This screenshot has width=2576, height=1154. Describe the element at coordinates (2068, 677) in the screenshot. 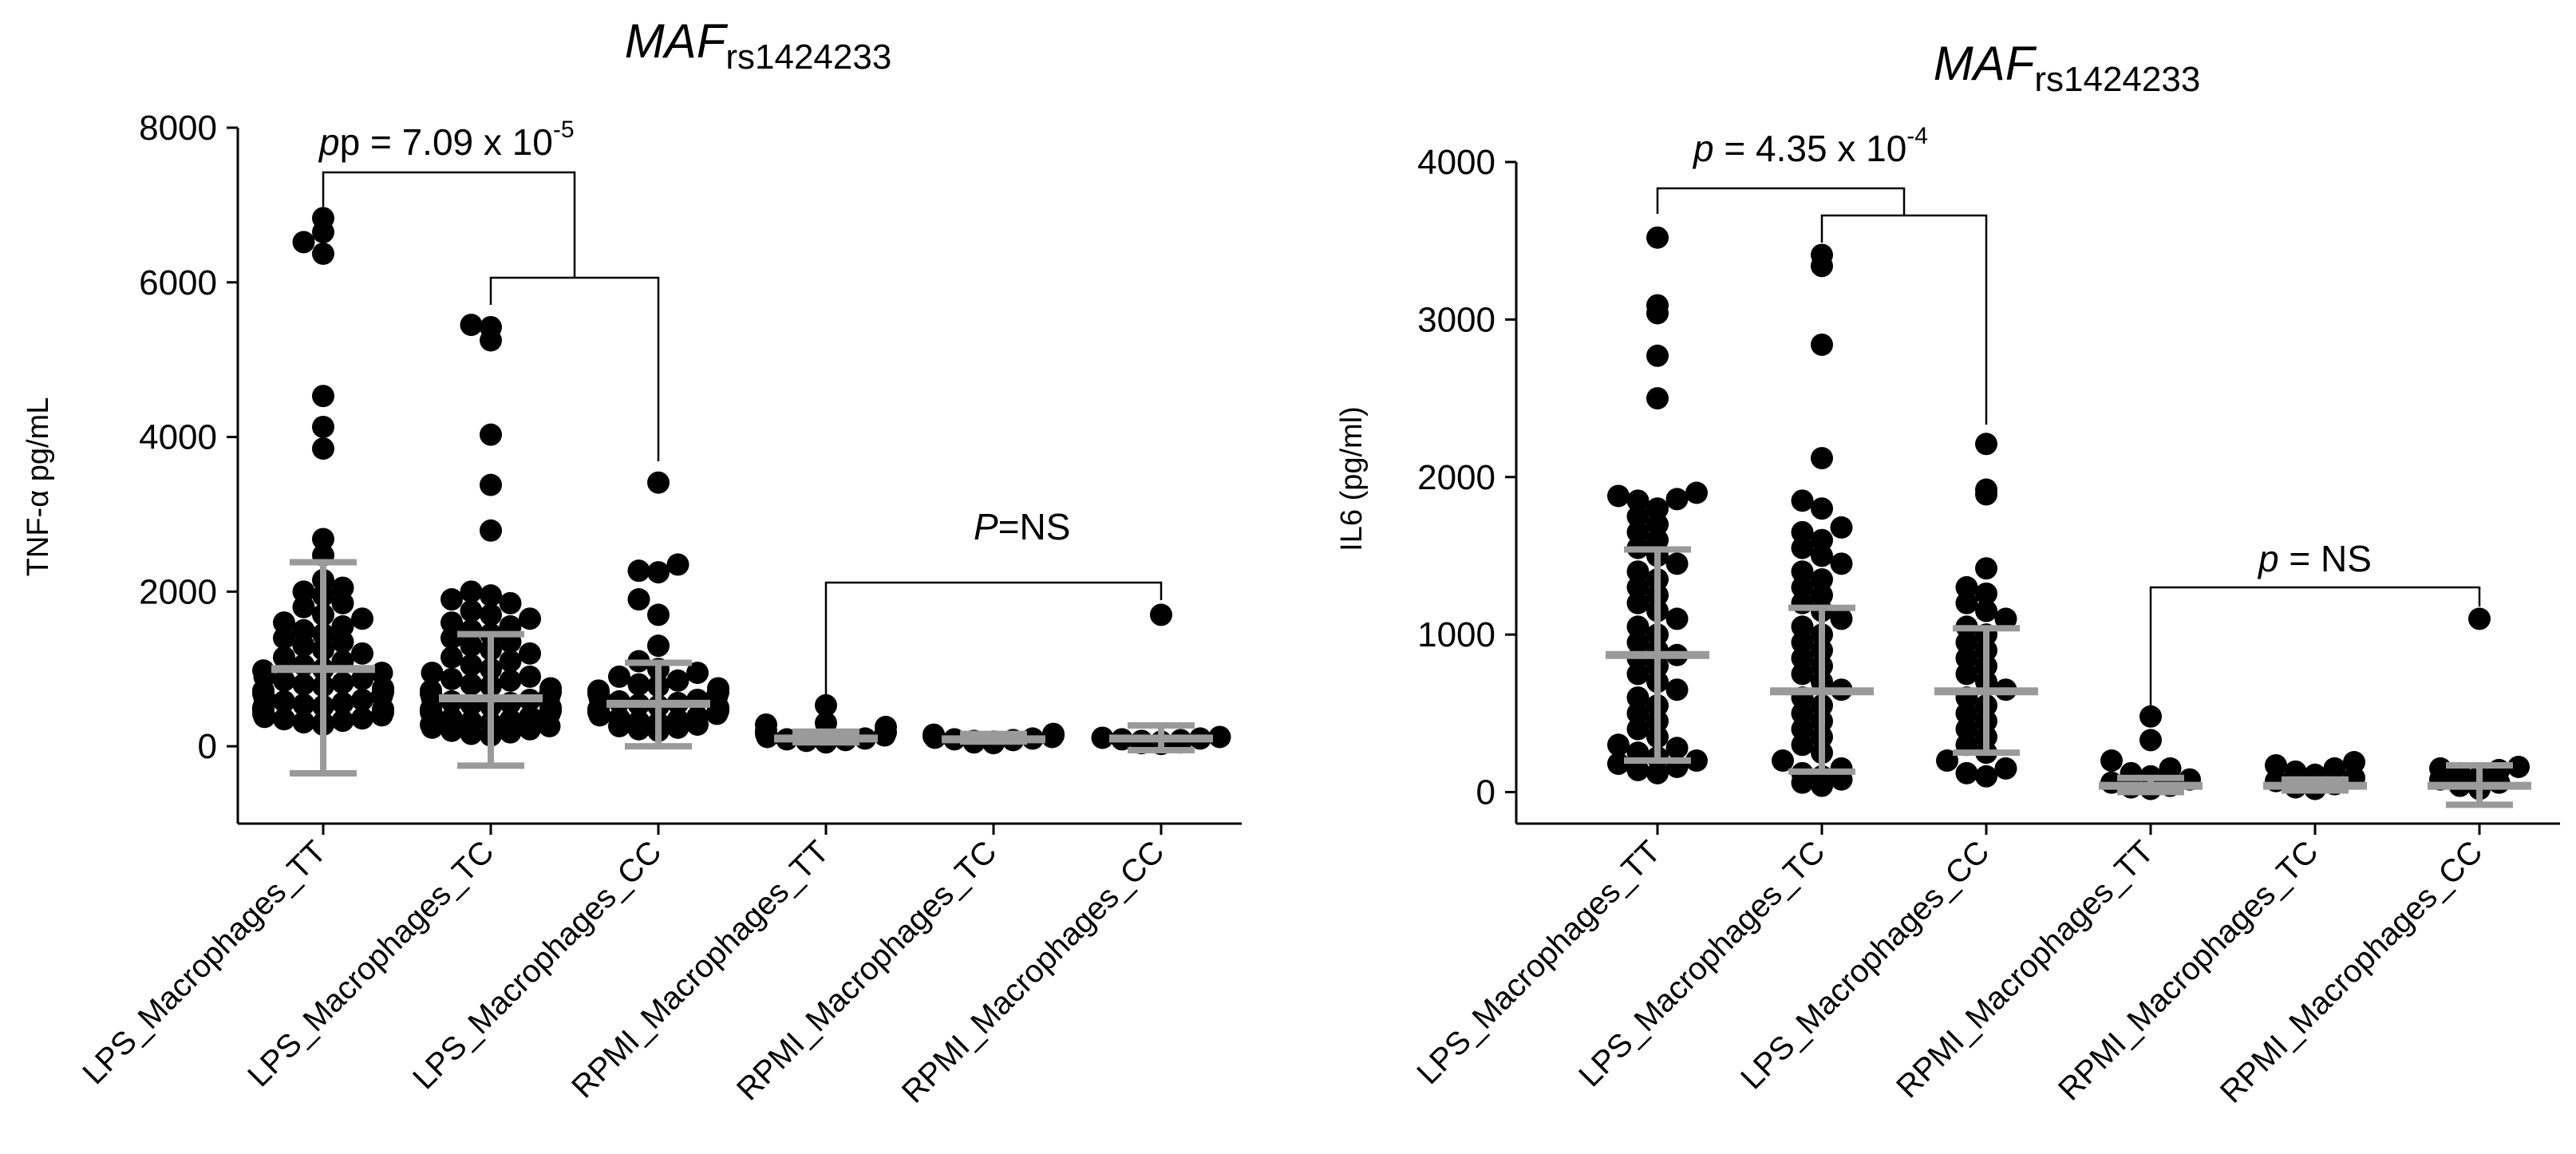

I see `mean-sd-bars` at that location.